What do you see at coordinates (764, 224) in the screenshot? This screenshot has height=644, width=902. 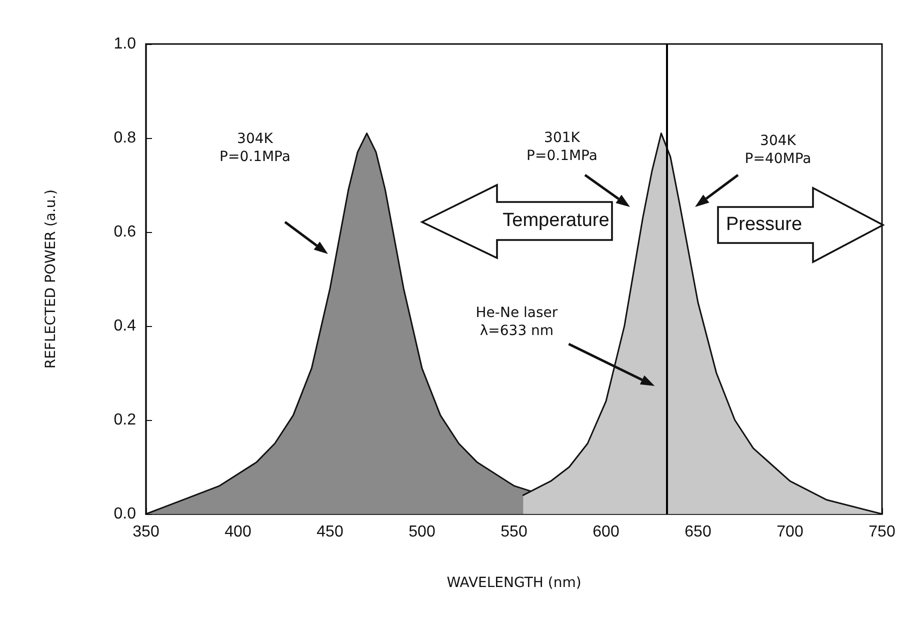 I see `annotation: Pressure` at bounding box center [764, 224].